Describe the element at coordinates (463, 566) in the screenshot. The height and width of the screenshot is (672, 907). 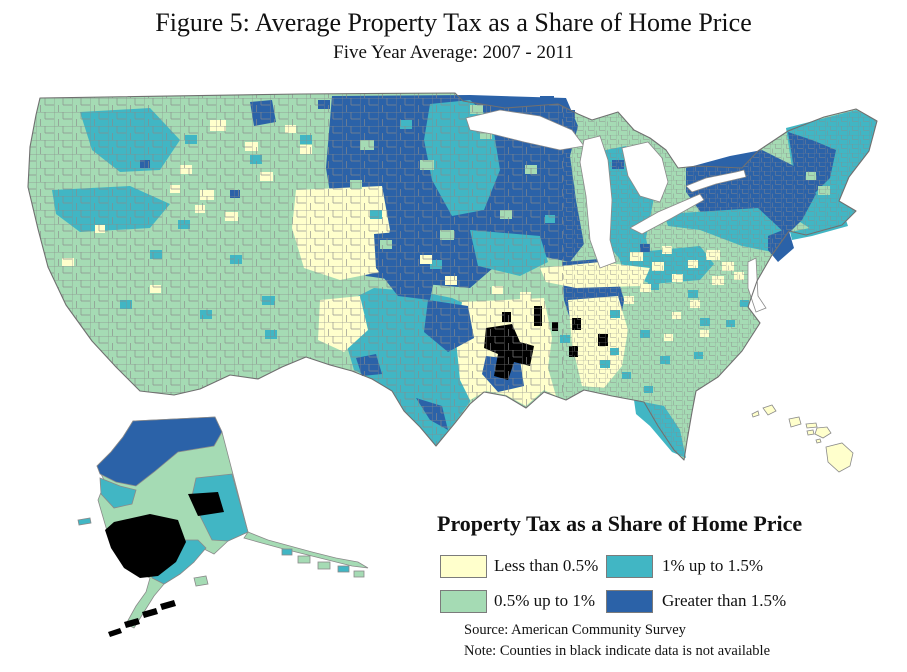
I see `legend-swatch-less-than-0.5pct` at that location.